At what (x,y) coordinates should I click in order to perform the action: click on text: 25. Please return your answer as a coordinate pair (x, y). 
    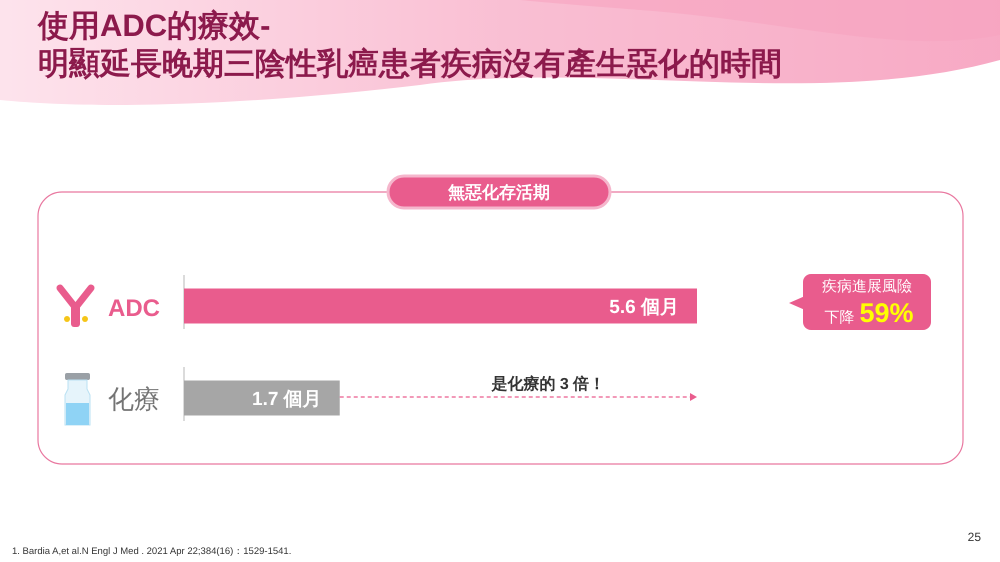
    Looking at the image, I should click on (975, 537).